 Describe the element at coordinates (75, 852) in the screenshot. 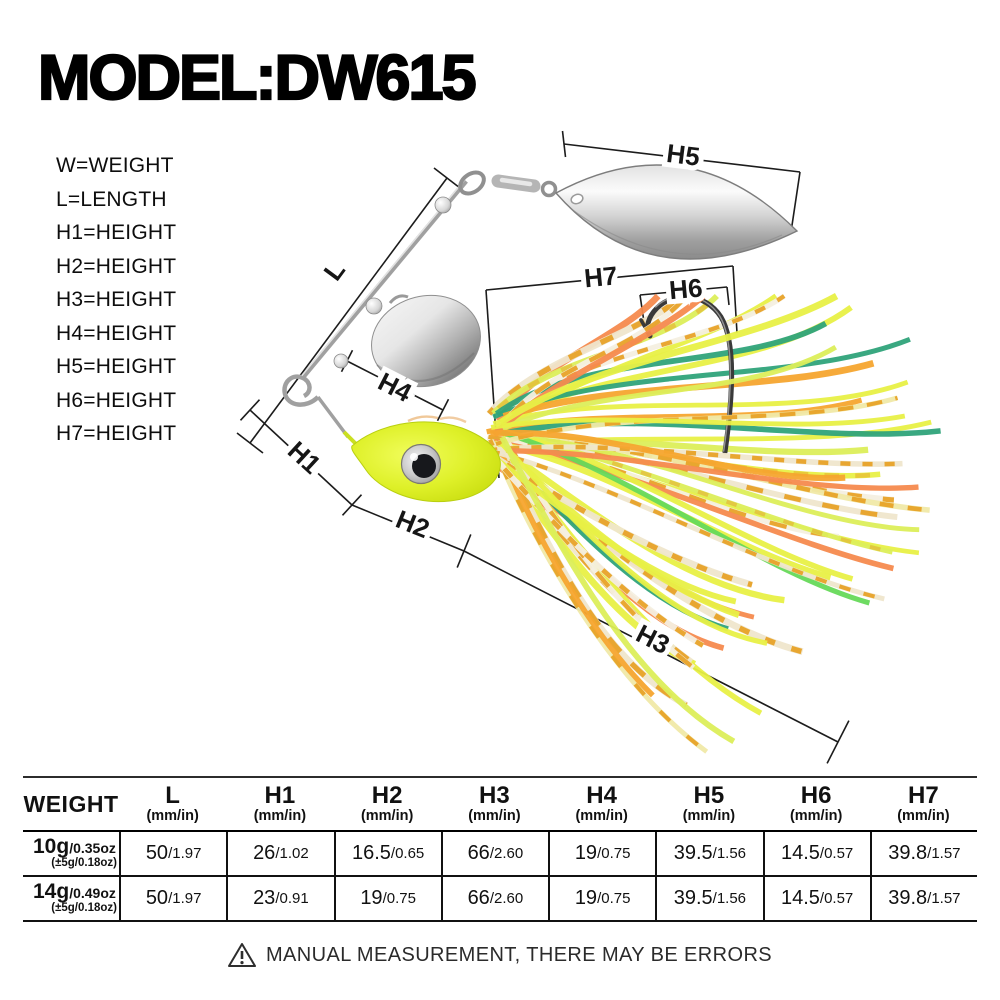

I see `weight-cell: 10g/0.35oz (±5g/0.18oz)` at that location.